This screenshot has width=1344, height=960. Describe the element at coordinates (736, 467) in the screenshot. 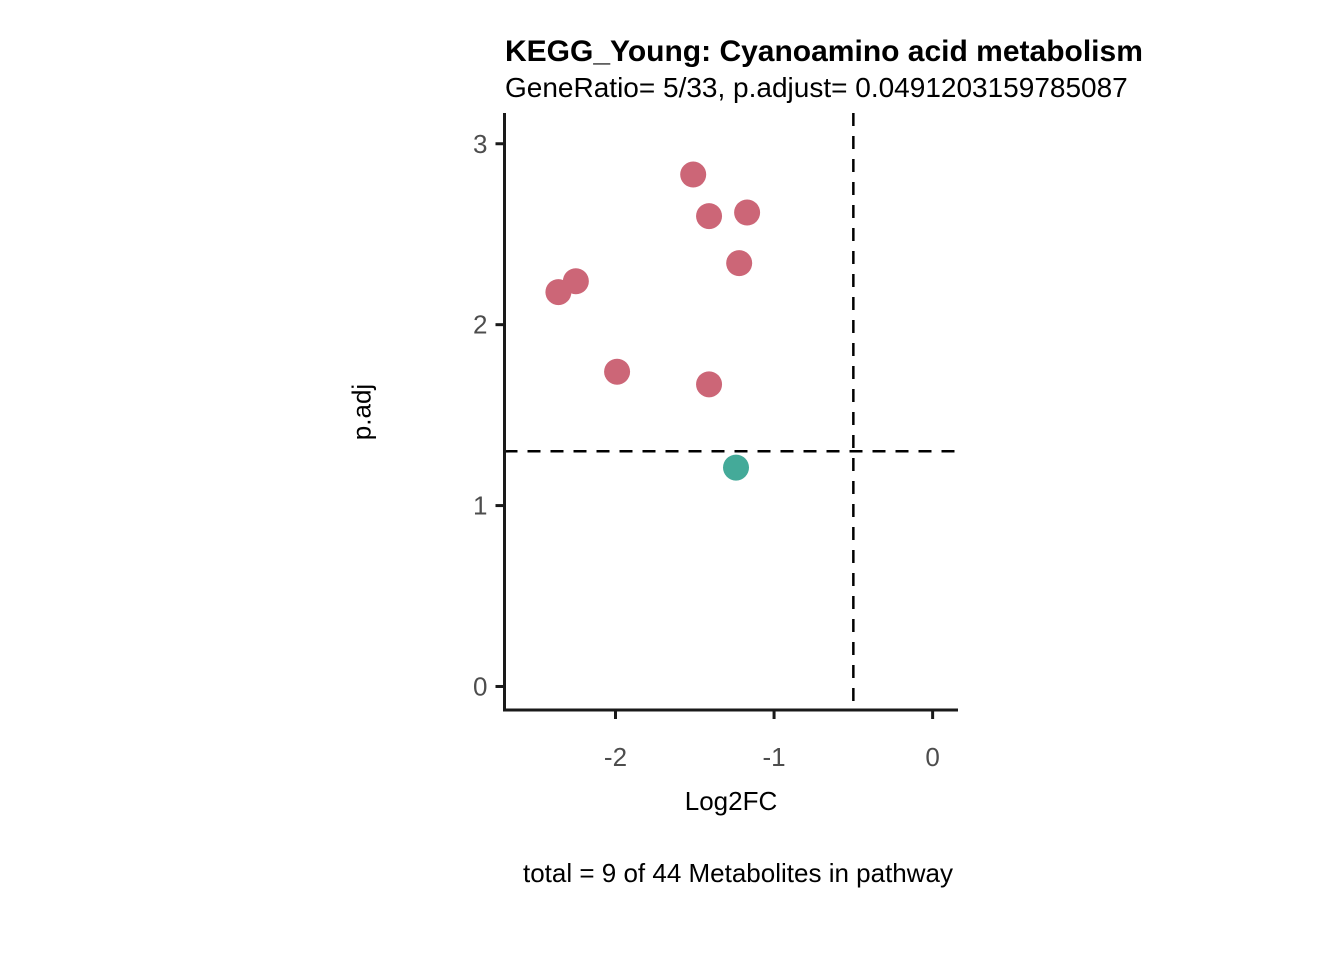

I see `data-point-teal-points` at that location.